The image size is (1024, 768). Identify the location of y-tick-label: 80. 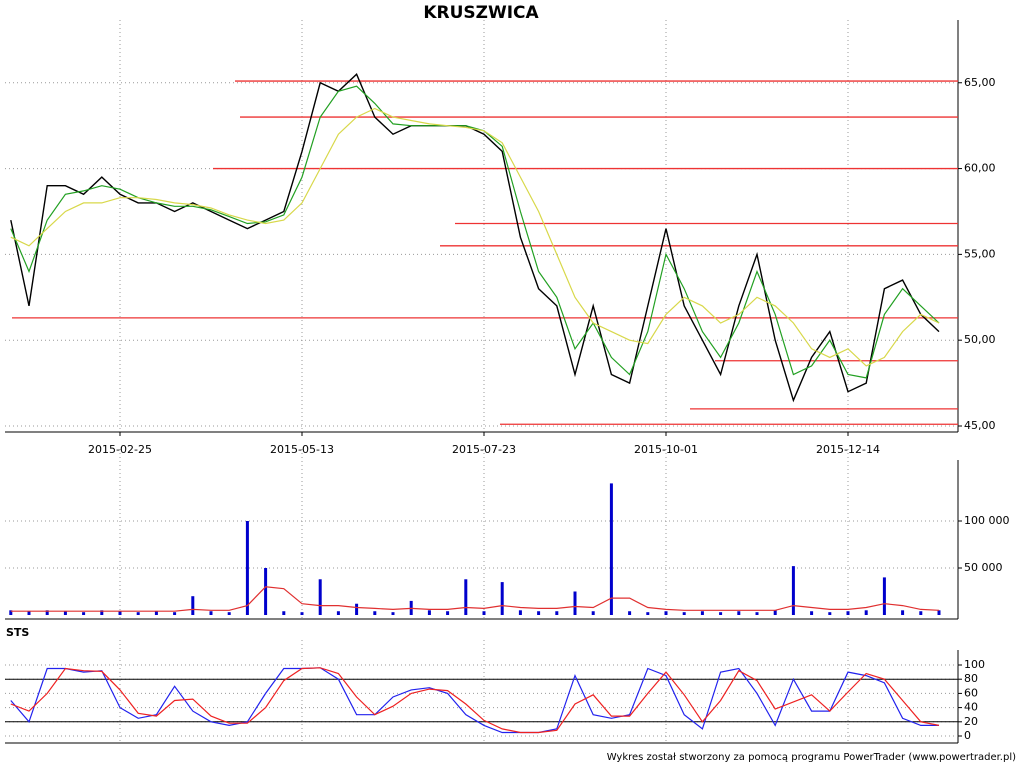
(971, 678).